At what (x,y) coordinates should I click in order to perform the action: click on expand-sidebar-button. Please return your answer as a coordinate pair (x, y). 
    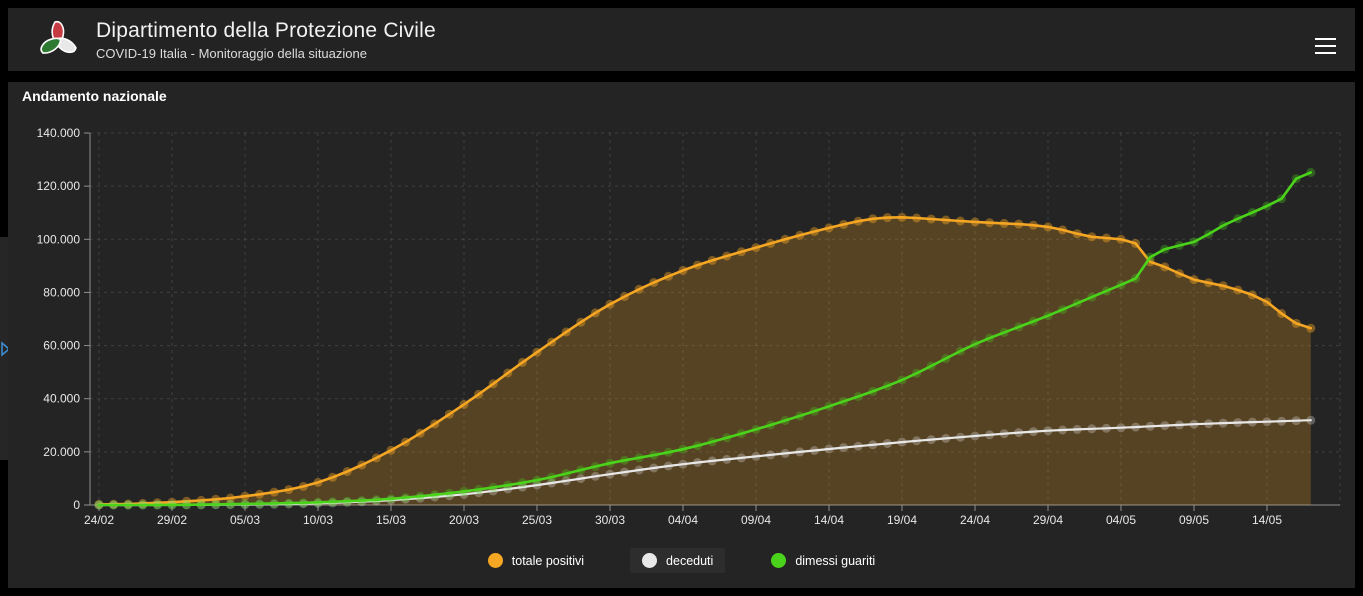
    Looking at the image, I should click on (5, 348).